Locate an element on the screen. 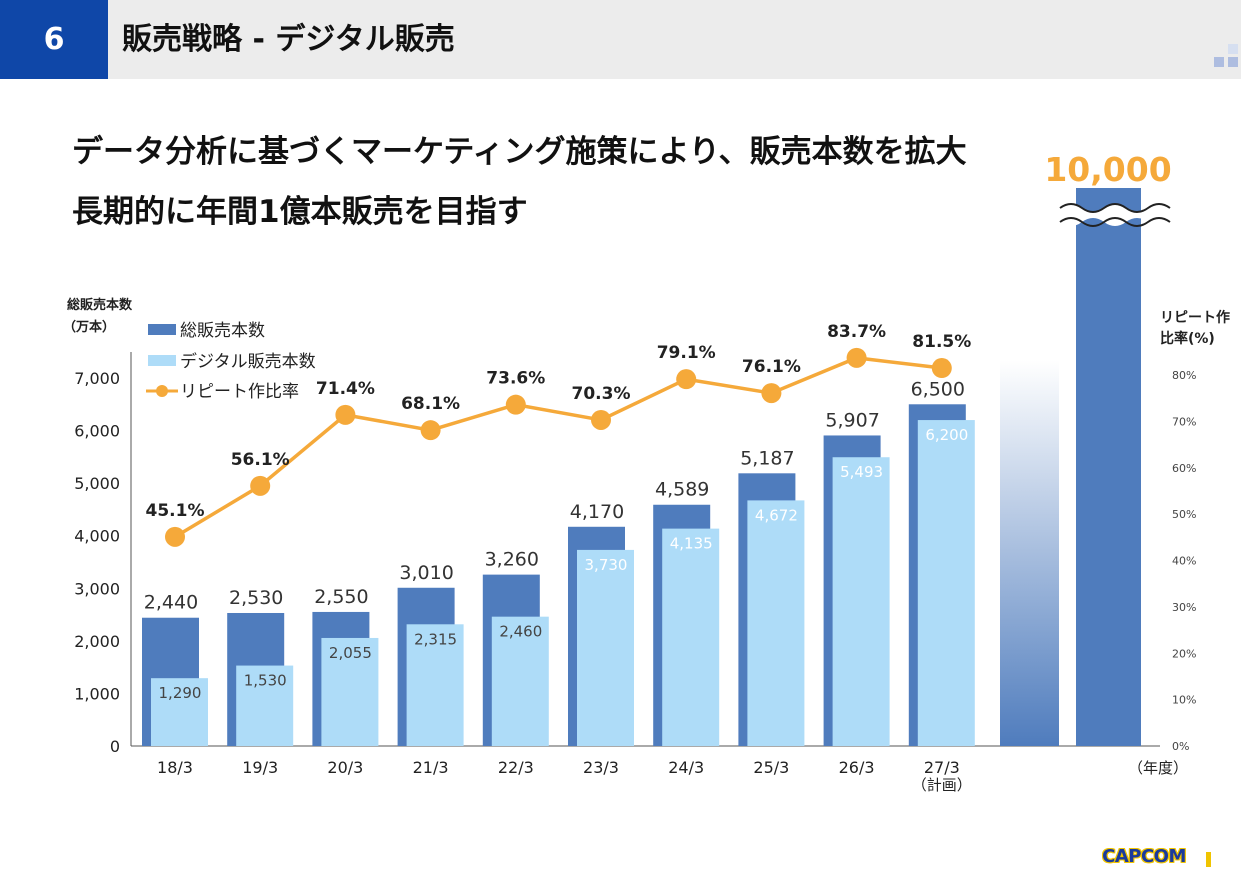 Image resolution: width=1241 pixels, height=883 pixels. bar-future-fade is located at coordinates (1029, 553).